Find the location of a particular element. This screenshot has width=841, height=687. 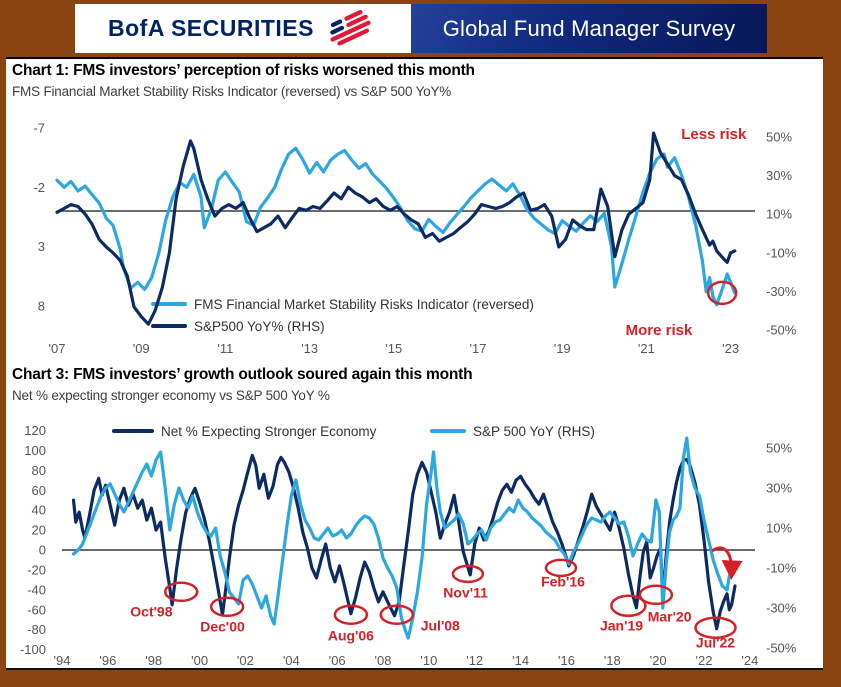

c3-x-tick: '12 is located at coordinates (474, 660).